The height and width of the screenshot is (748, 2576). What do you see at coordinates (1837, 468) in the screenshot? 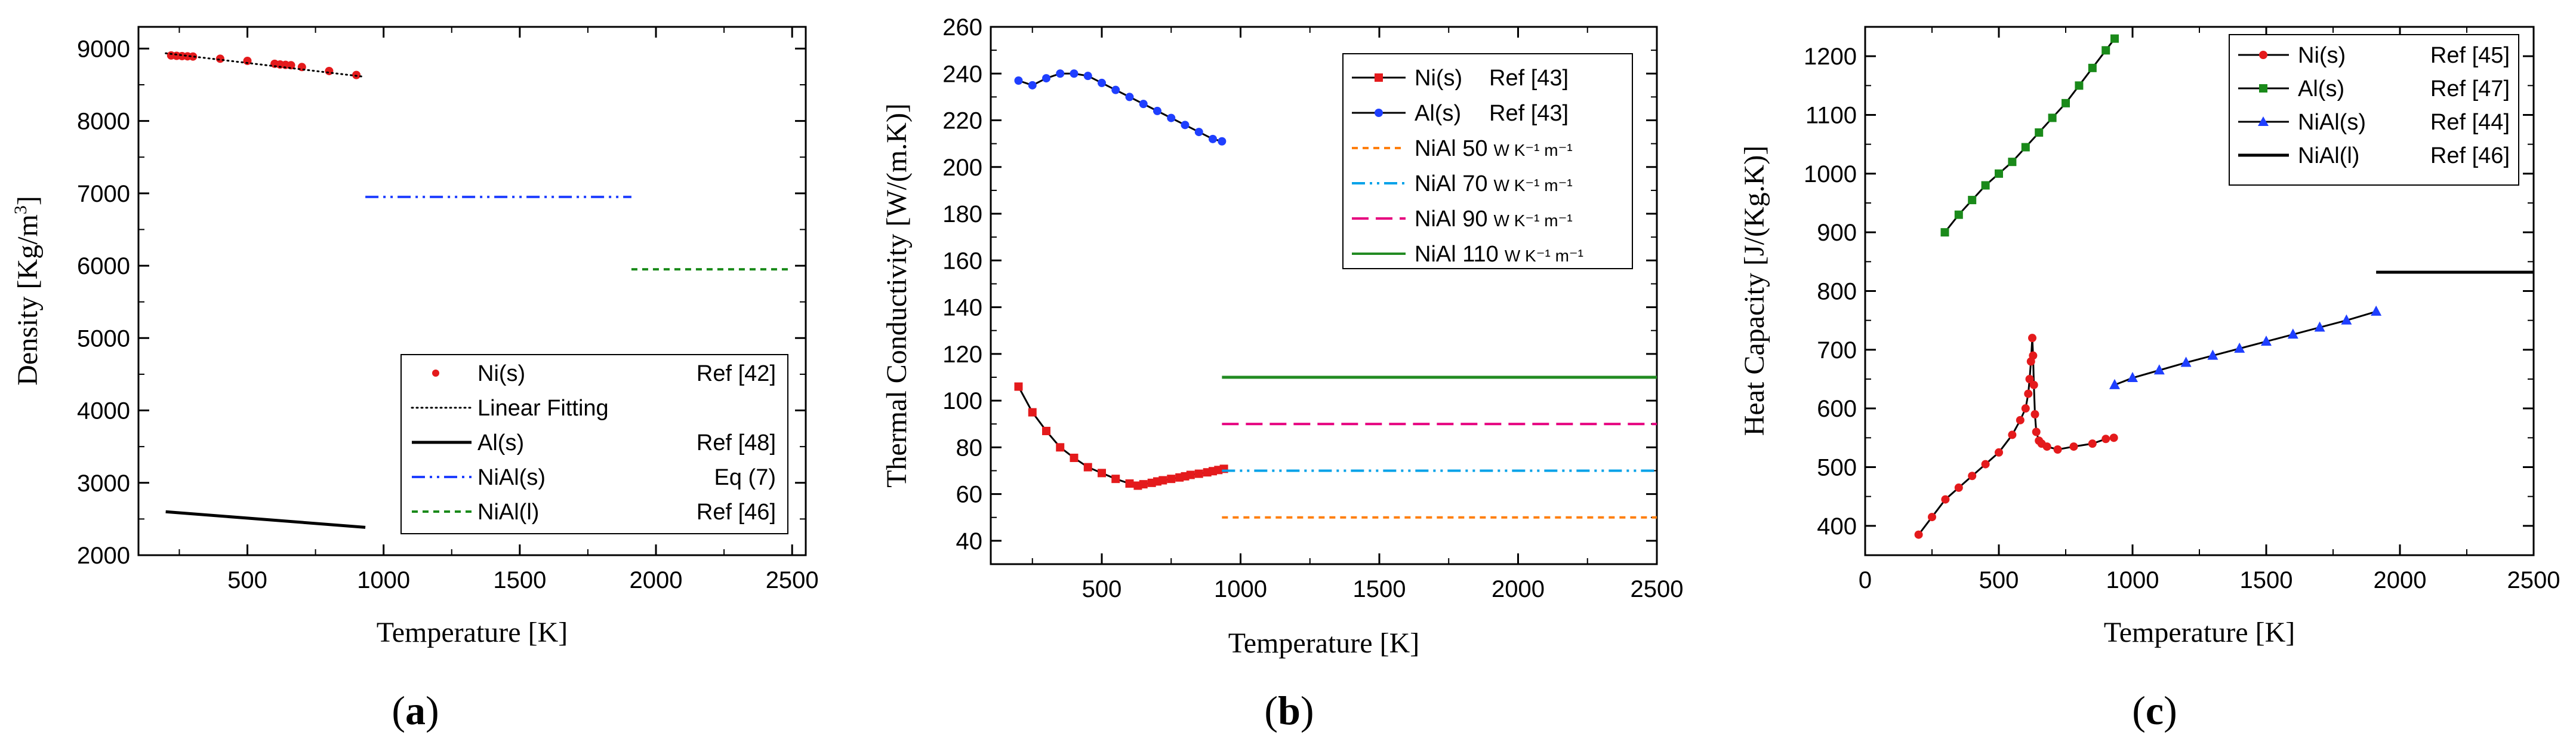
I see `y-tick-label: 500` at bounding box center [1837, 468].